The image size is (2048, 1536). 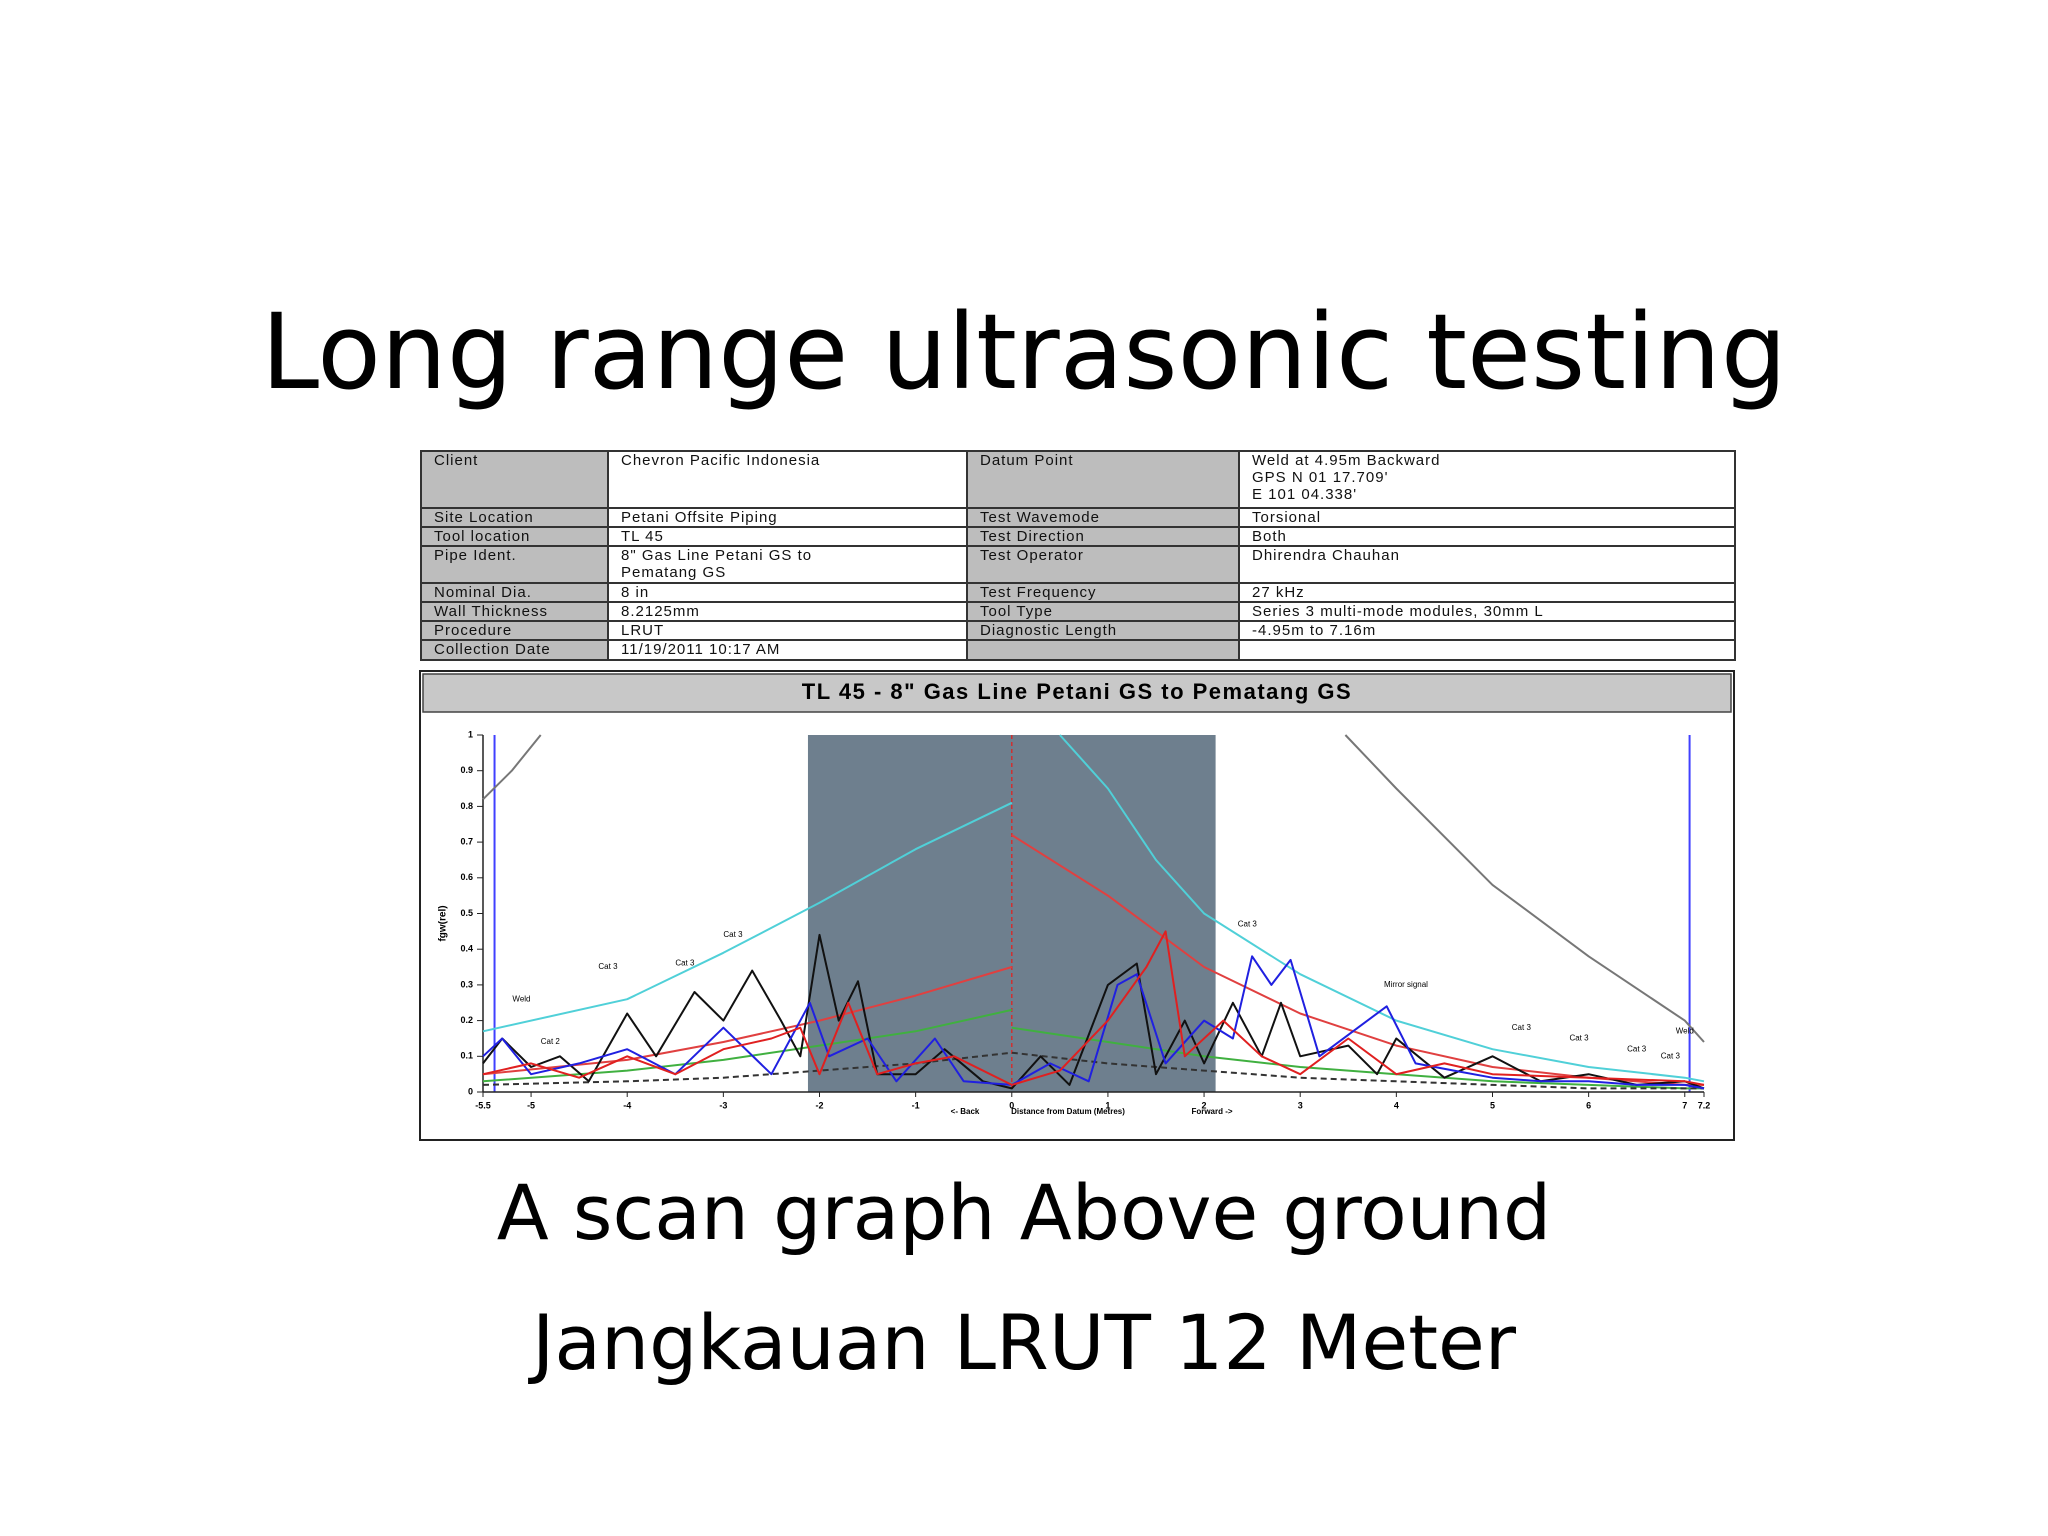 I want to click on field-label: Pipe Ident., so click(x=514, y=564).